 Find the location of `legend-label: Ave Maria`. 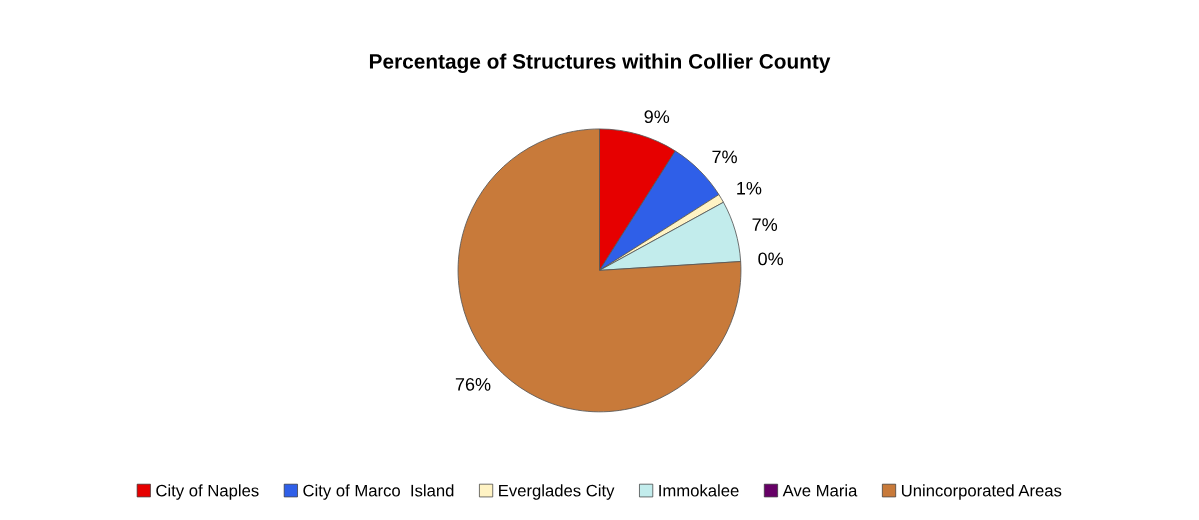

legend-label: Ave Maria is located at coordinates (820, 490).